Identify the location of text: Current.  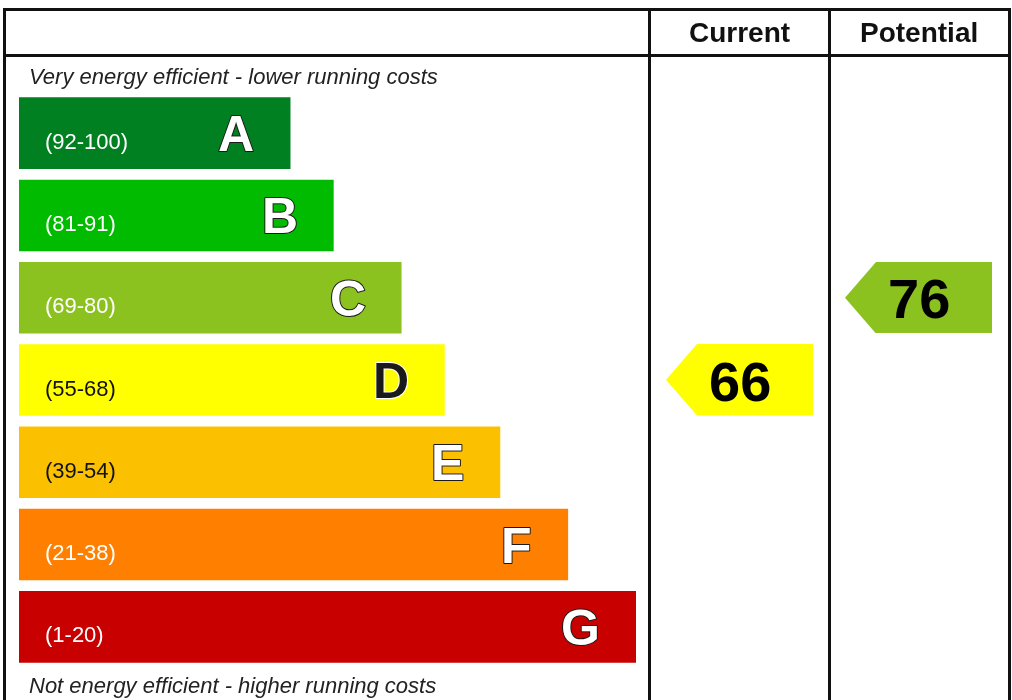
(740, 32).